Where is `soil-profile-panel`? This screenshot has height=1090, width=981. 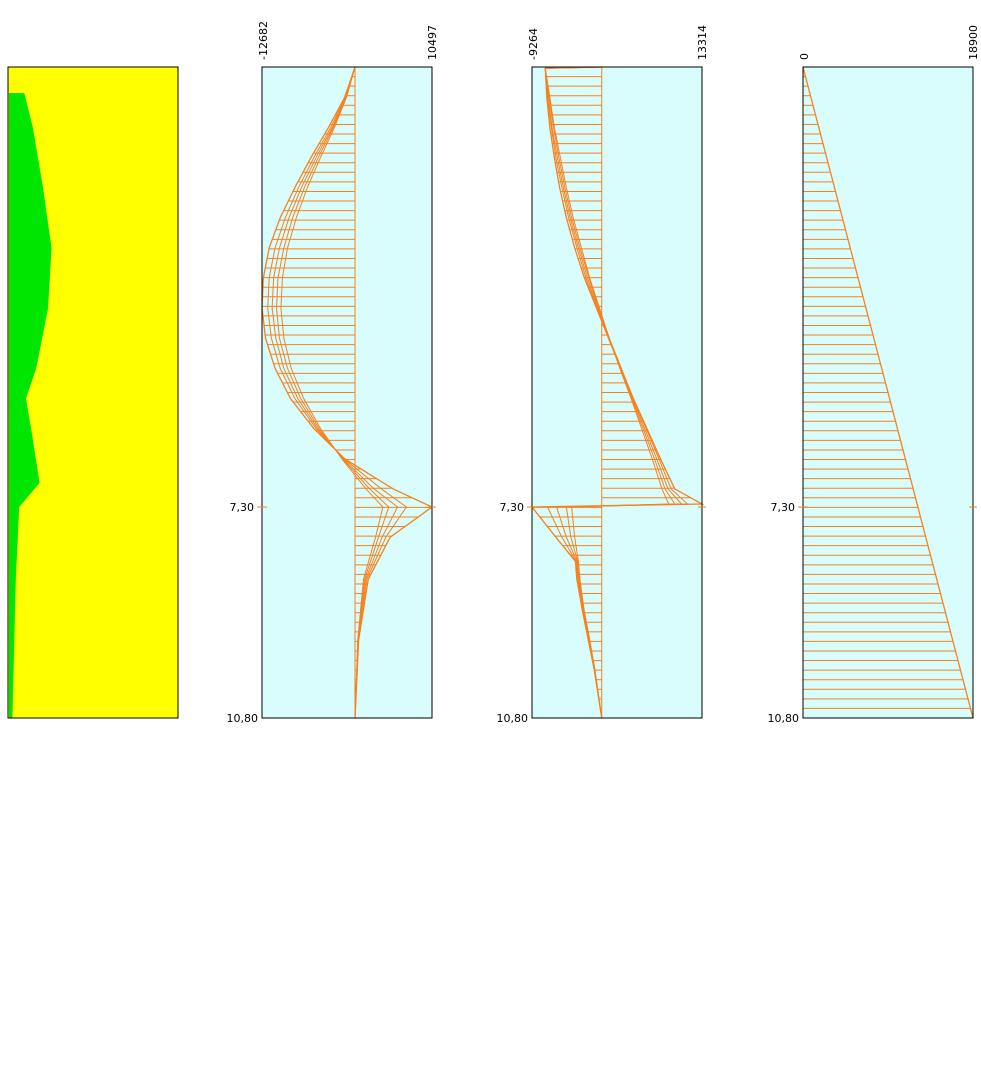 soil-profile-panel is located at coordinates (93, 392).